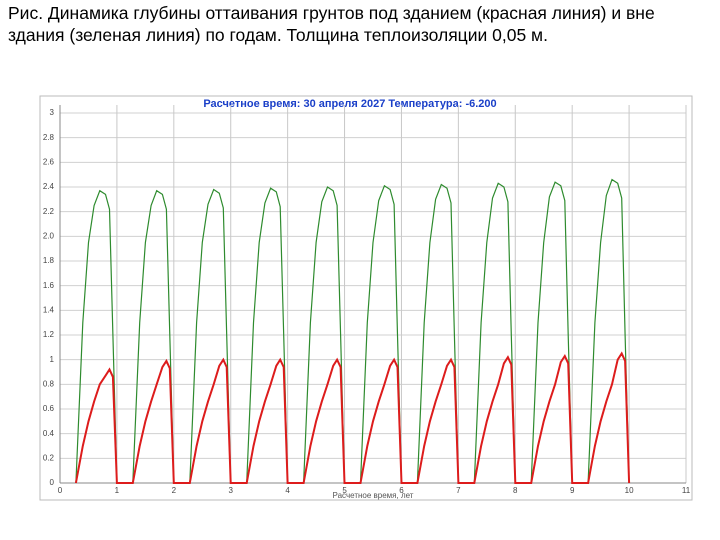 This screenshot has height=540, width=720. What do you see at coordinates (60, 490) in the screenshot?
I see `x-tick-label: 0` at bounding box center [60, 490].